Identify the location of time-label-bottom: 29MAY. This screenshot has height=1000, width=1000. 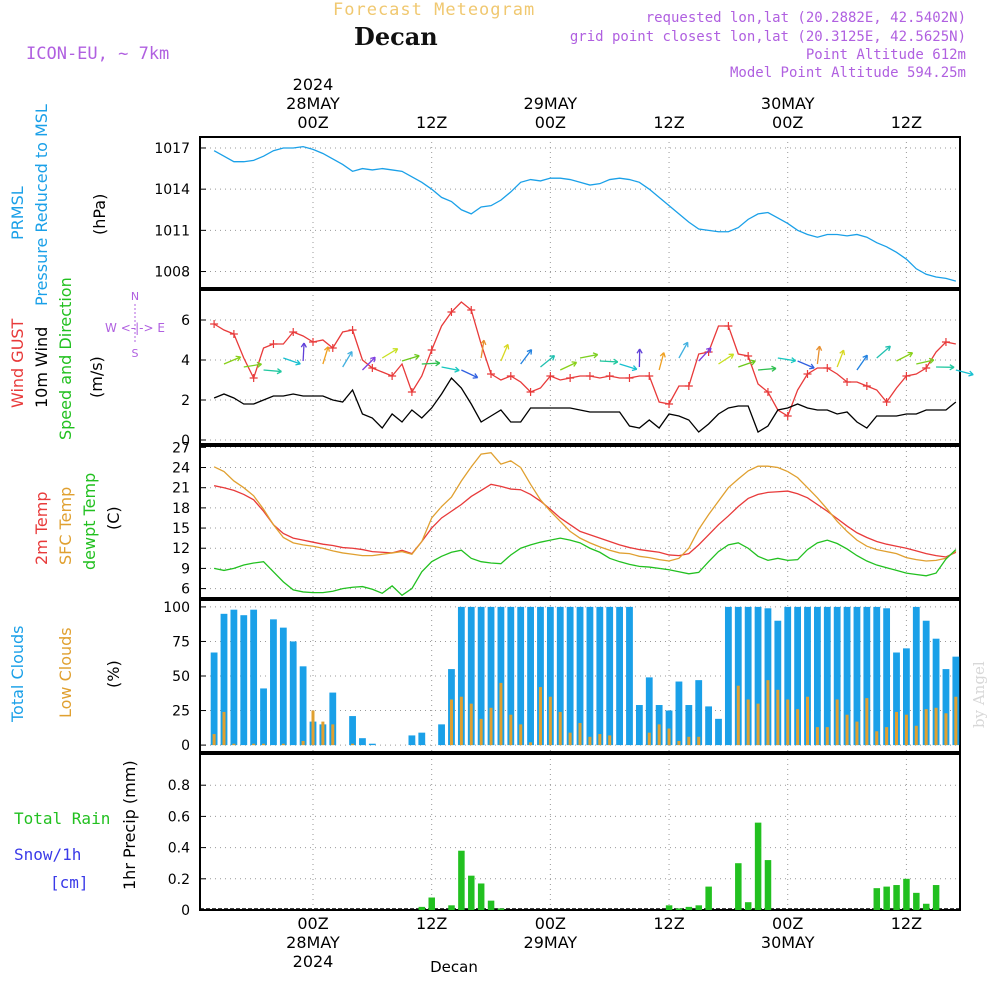
(551, 942).